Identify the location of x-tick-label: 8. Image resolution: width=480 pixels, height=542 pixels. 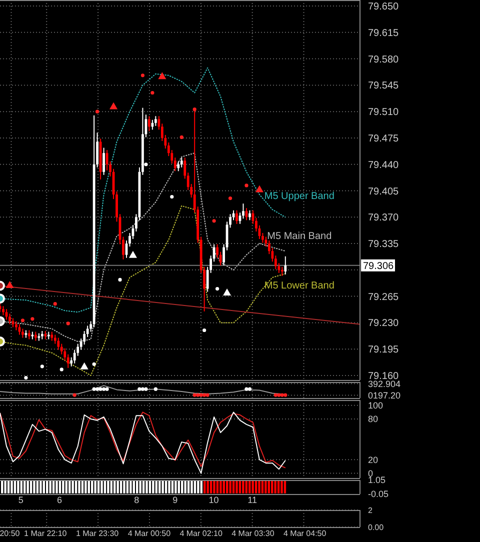
(137, 500).